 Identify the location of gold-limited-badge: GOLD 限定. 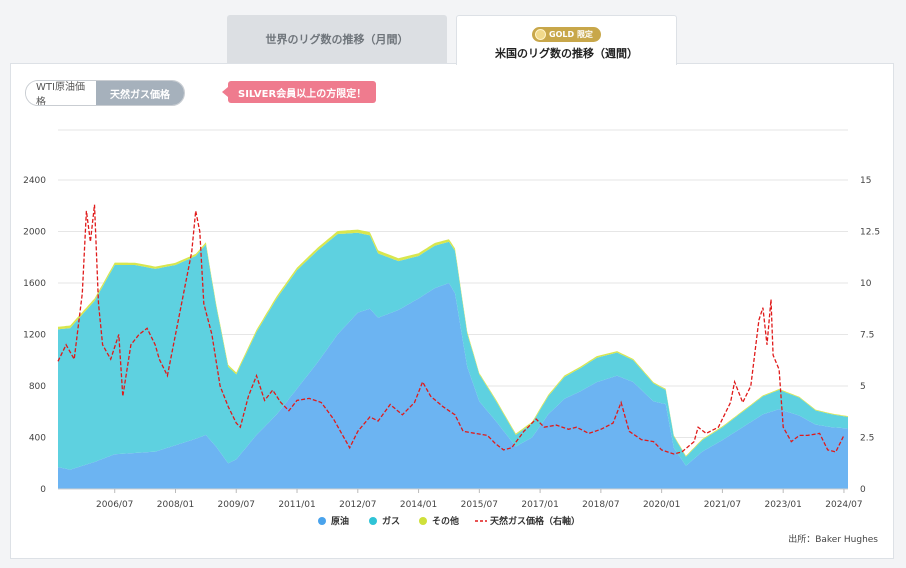
(566, 34).